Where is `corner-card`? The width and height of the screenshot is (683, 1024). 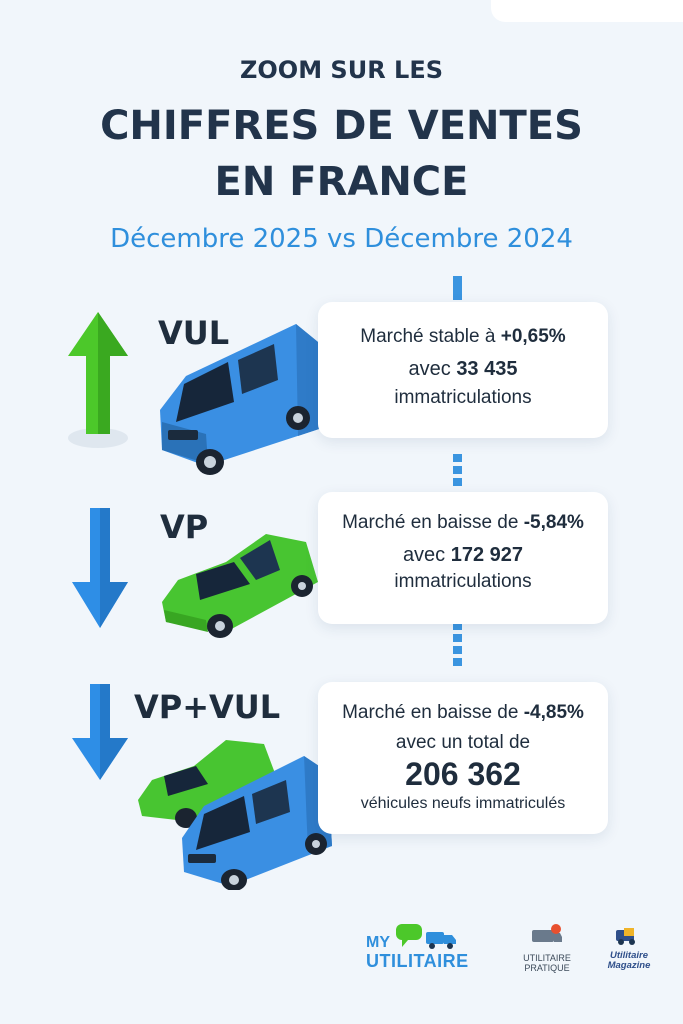
corner-card is located at coordinates (587, 11).